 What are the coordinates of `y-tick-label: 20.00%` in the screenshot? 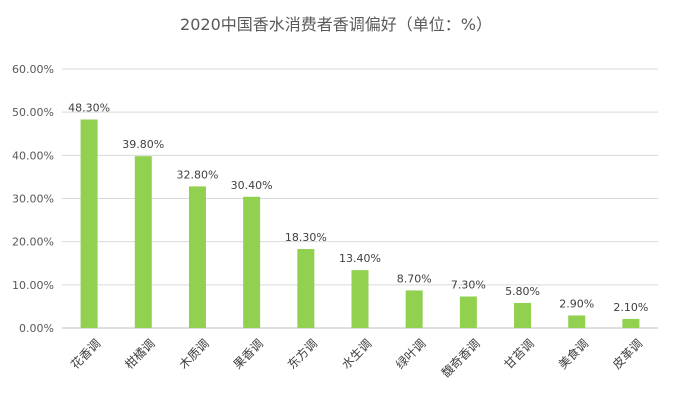 It's located at (33, 242).